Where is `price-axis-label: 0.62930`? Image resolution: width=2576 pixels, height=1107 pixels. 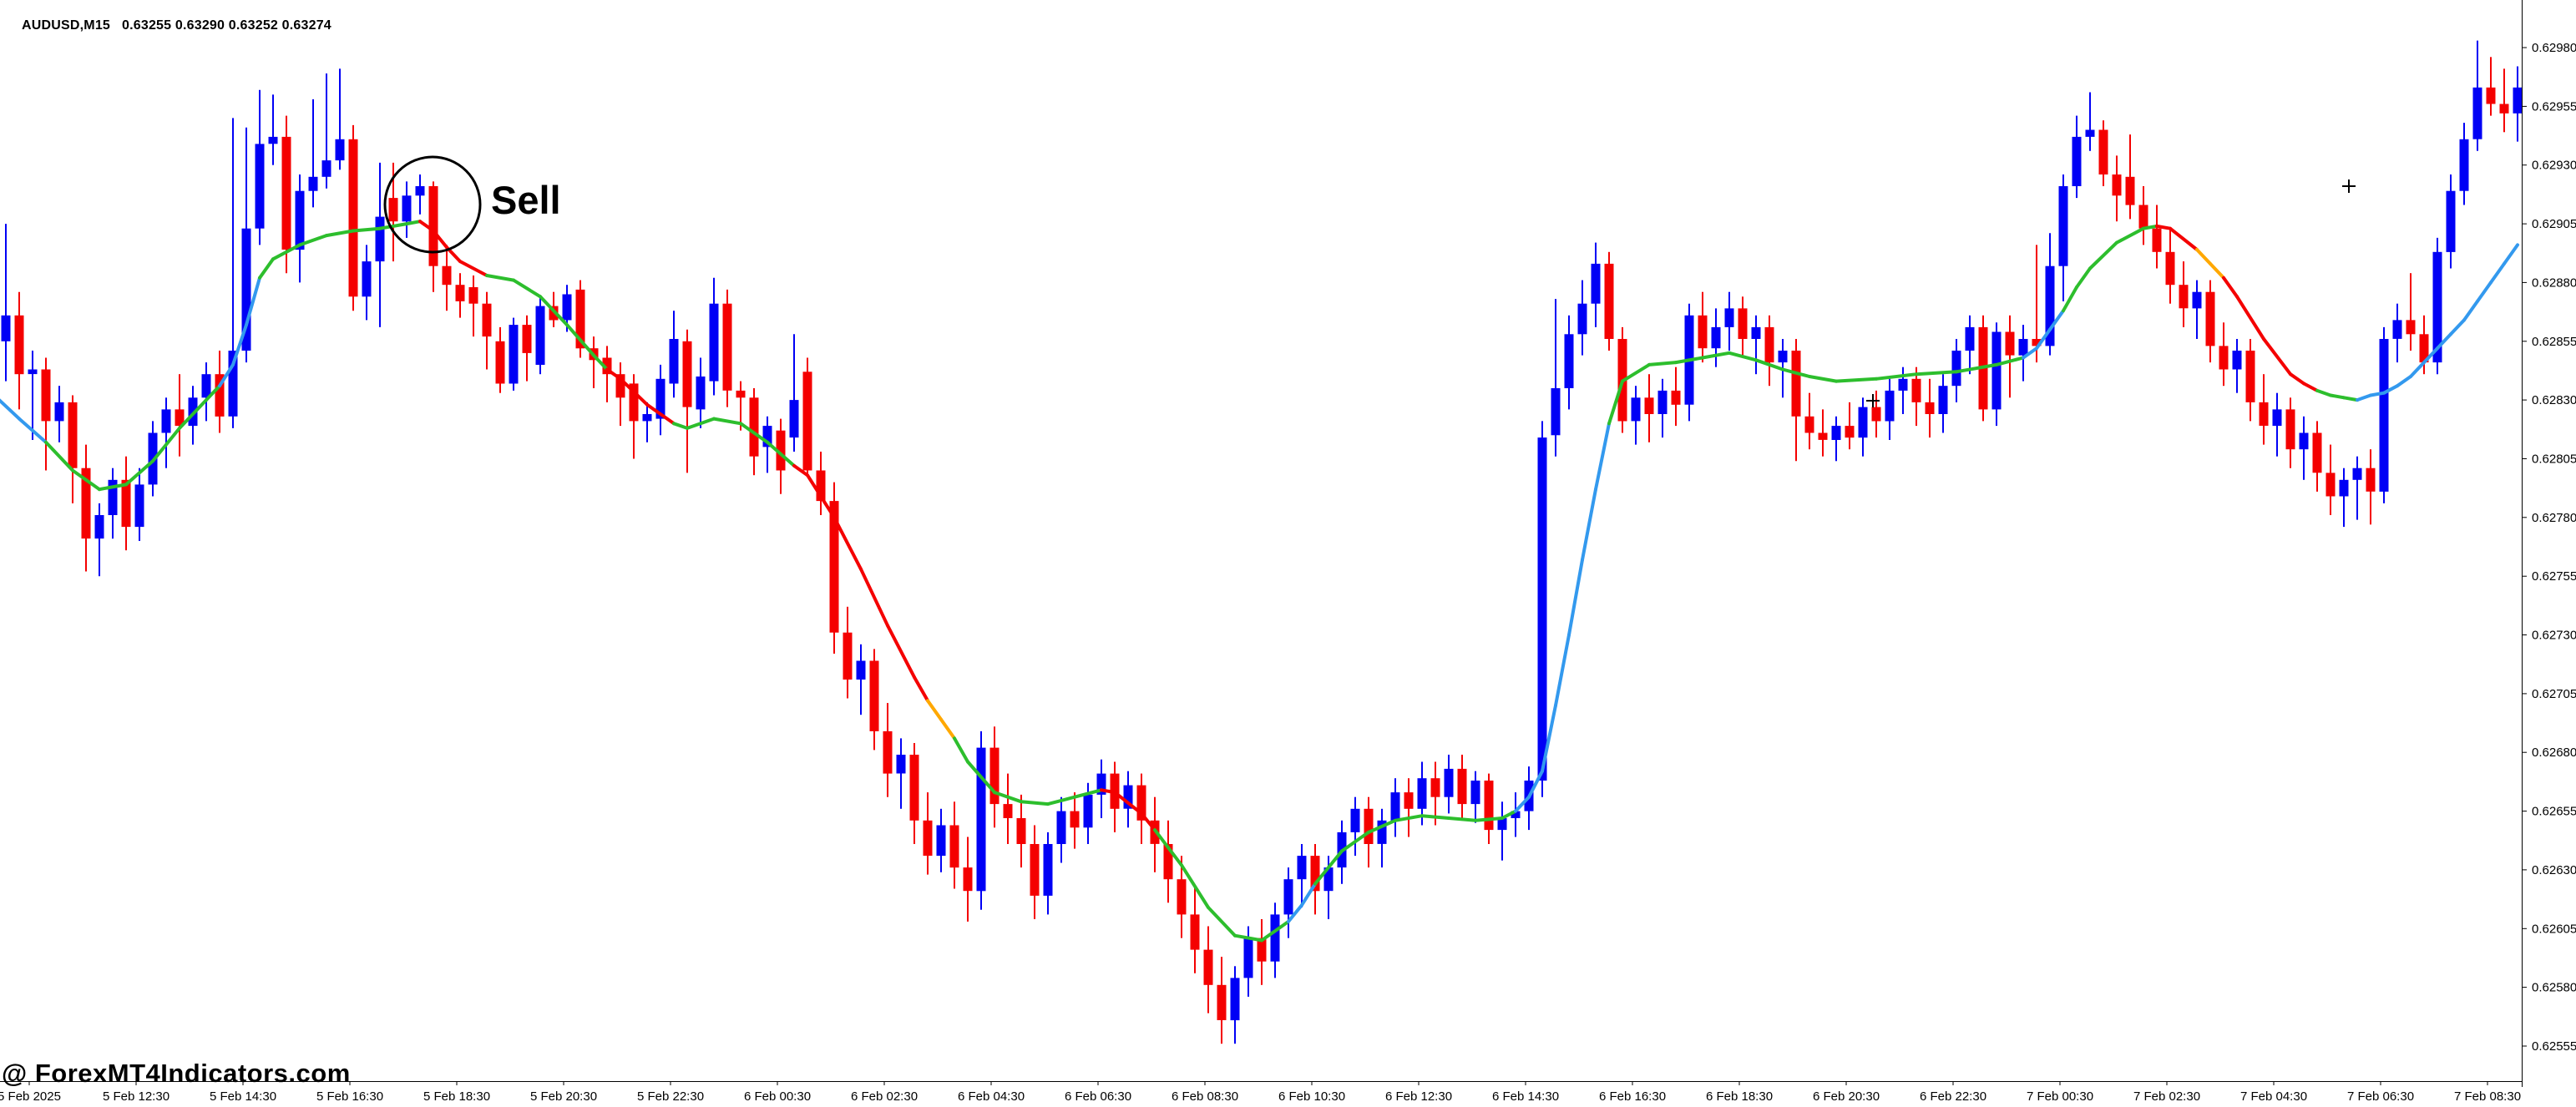
price-axis-label: 0.62930 is located at coordinates (2554, 166).